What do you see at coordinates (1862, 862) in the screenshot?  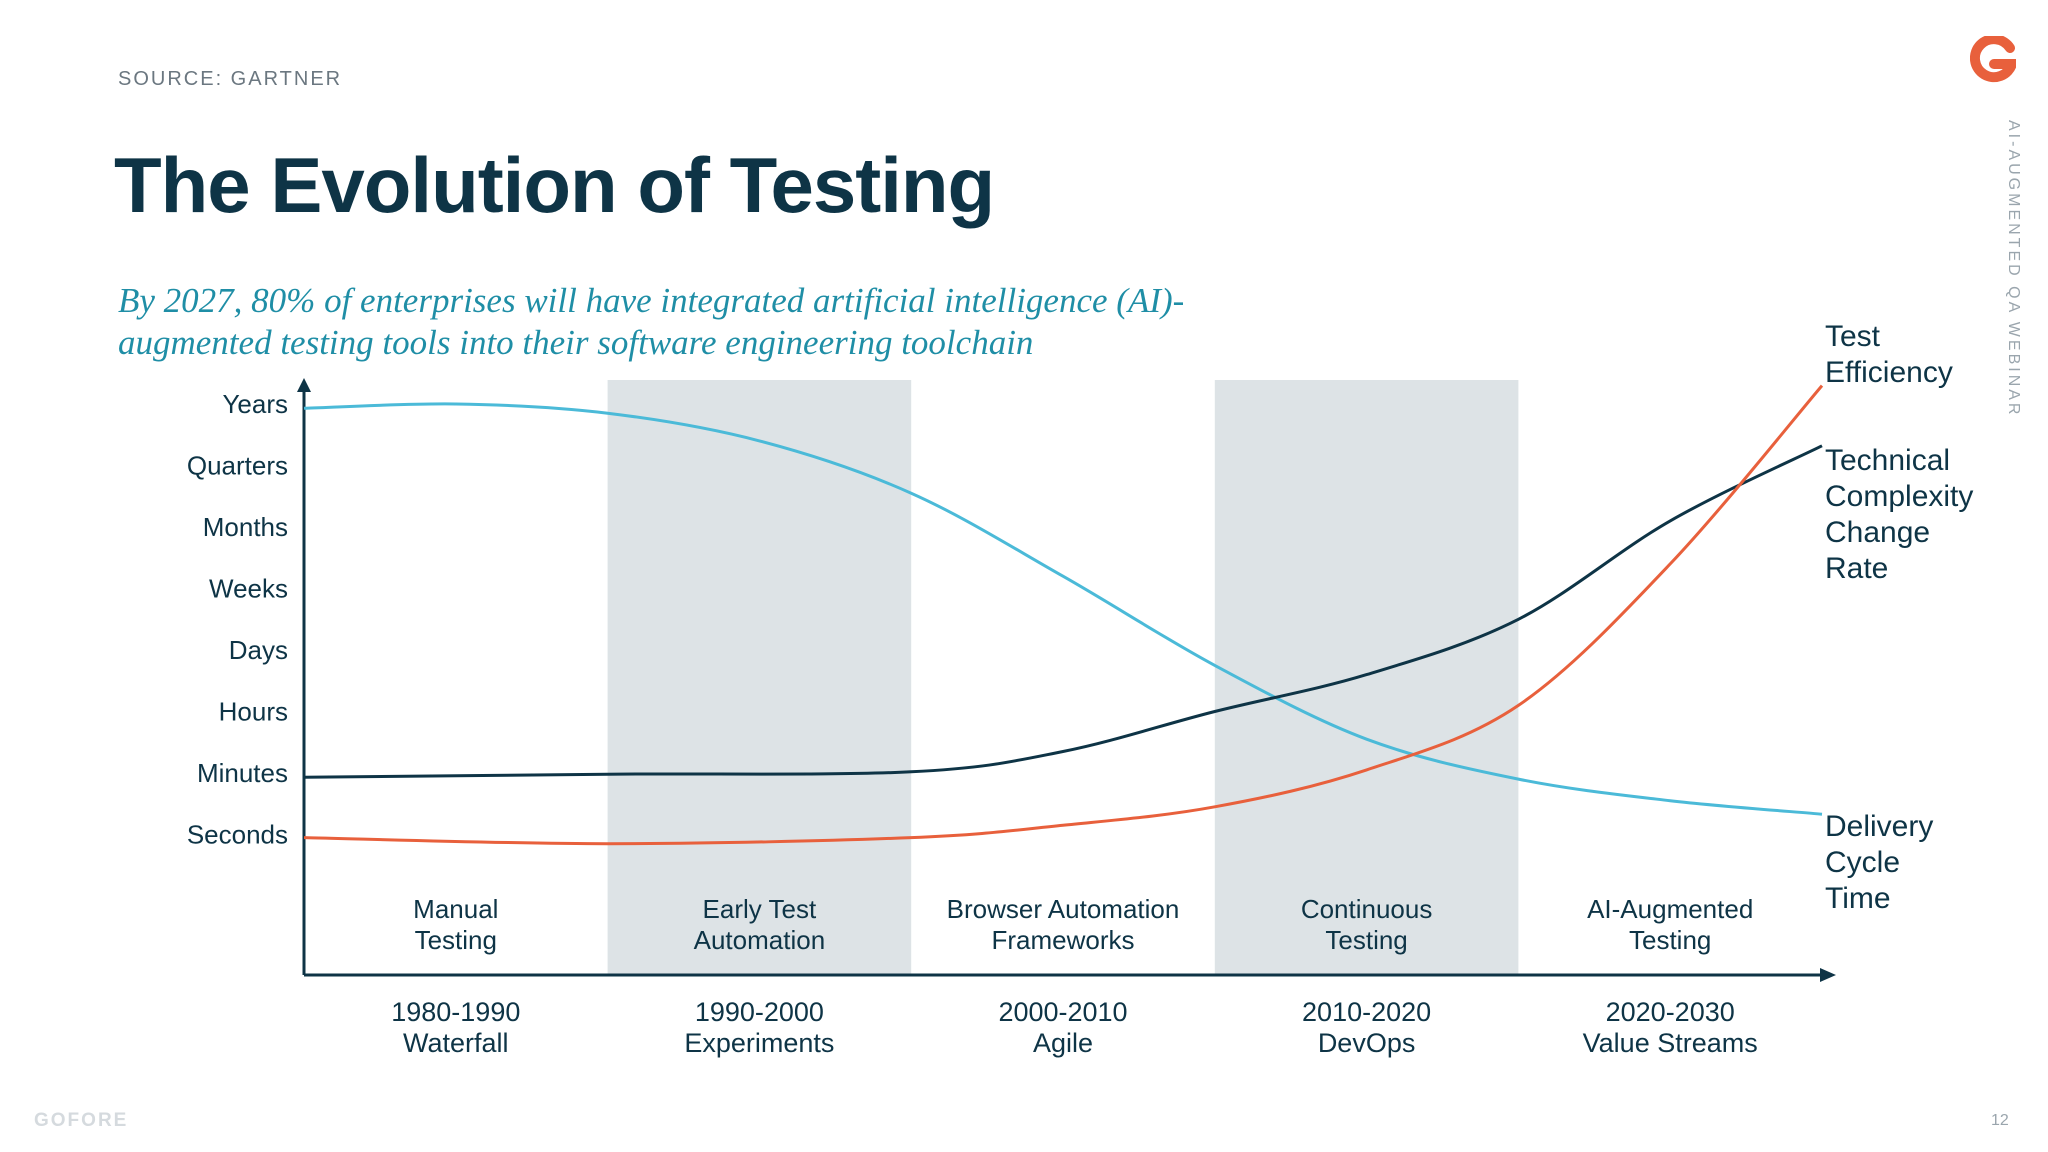 I see `series-label-delivery-cycle-time: Cycle` at bounding box center [1862, 862].